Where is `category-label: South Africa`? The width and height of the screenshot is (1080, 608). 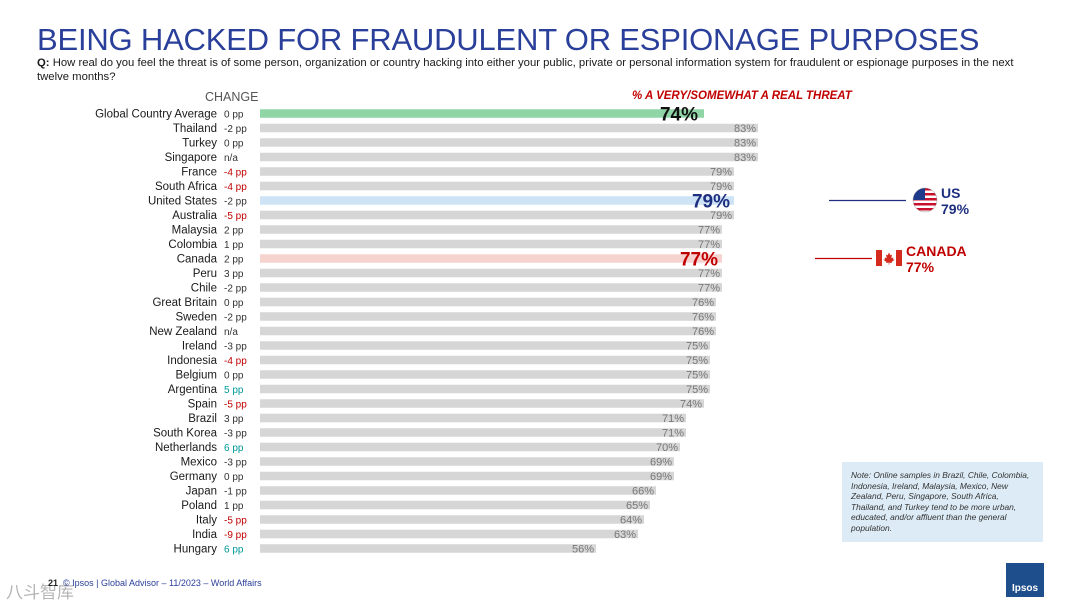
category-label: South Africa is located at coordinates (186, 187).